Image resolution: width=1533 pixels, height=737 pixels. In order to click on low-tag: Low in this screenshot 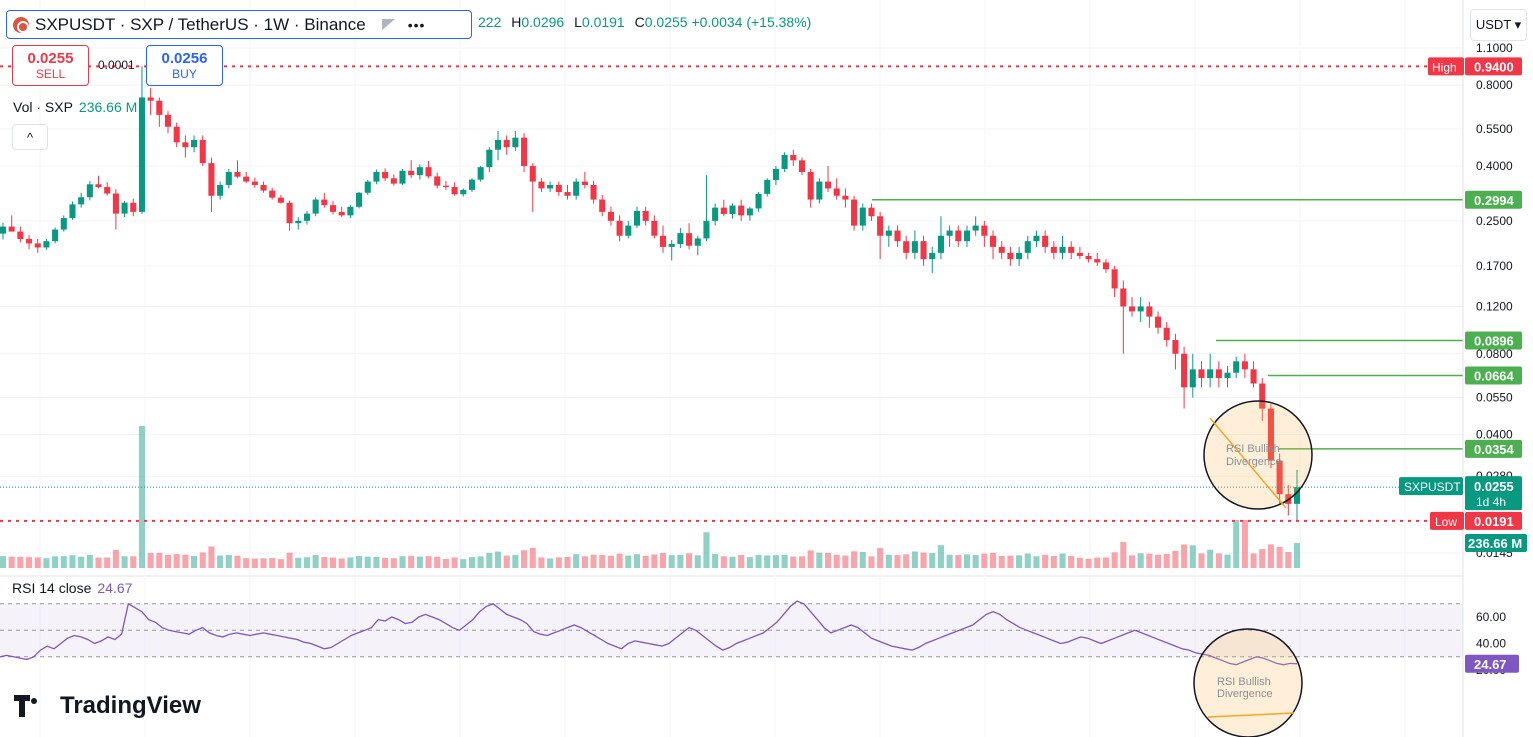, I will do `click(1446, 522)`.